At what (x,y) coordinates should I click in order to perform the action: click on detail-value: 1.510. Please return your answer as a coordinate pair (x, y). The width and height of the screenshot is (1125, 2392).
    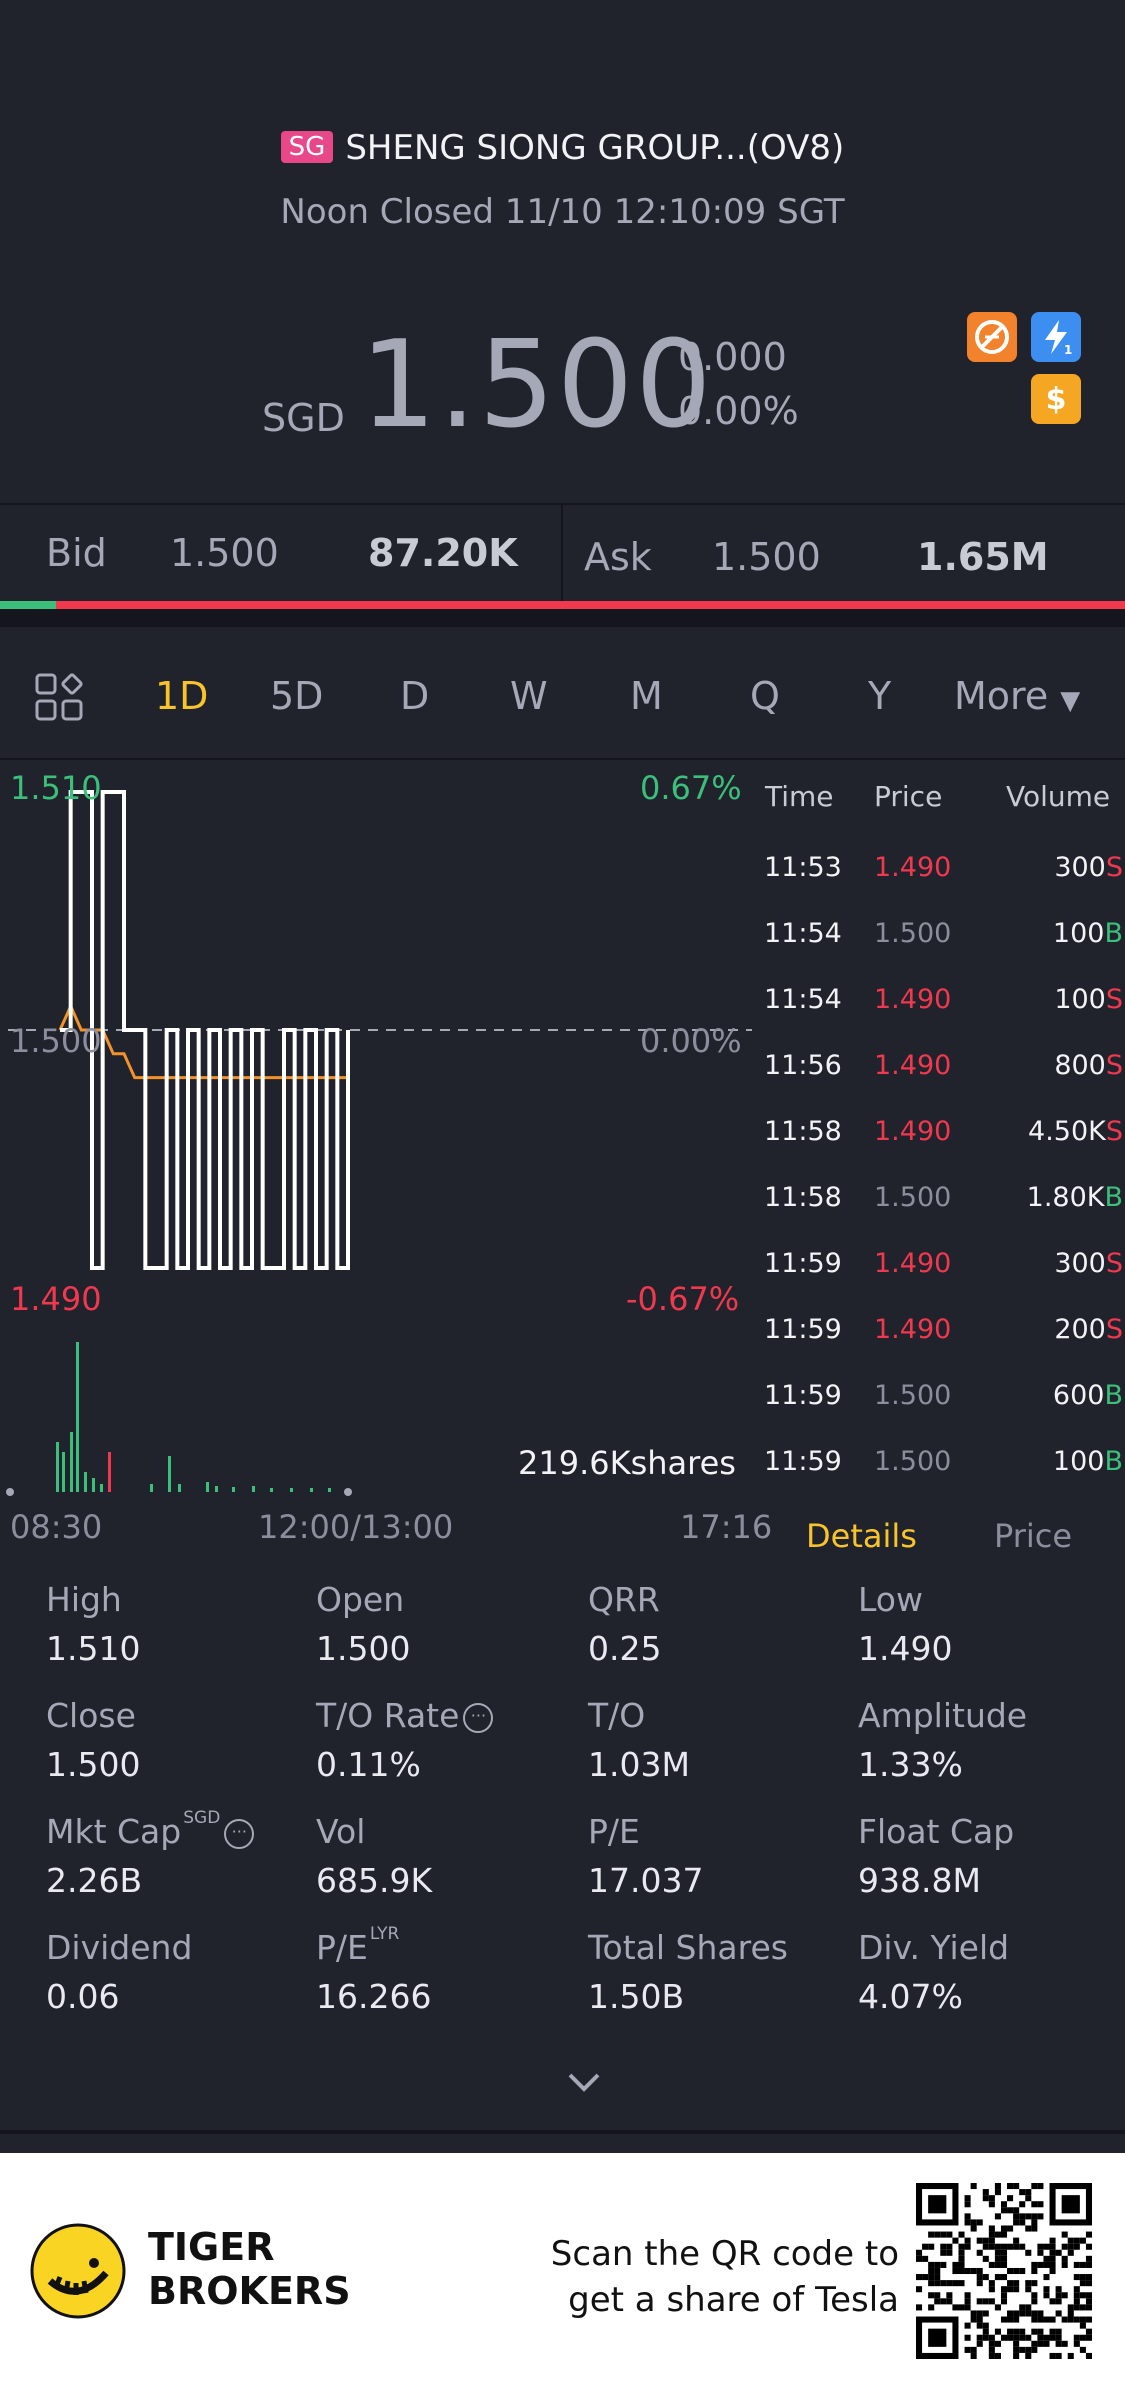
    Looking at the image, I should click on (93, 1648).